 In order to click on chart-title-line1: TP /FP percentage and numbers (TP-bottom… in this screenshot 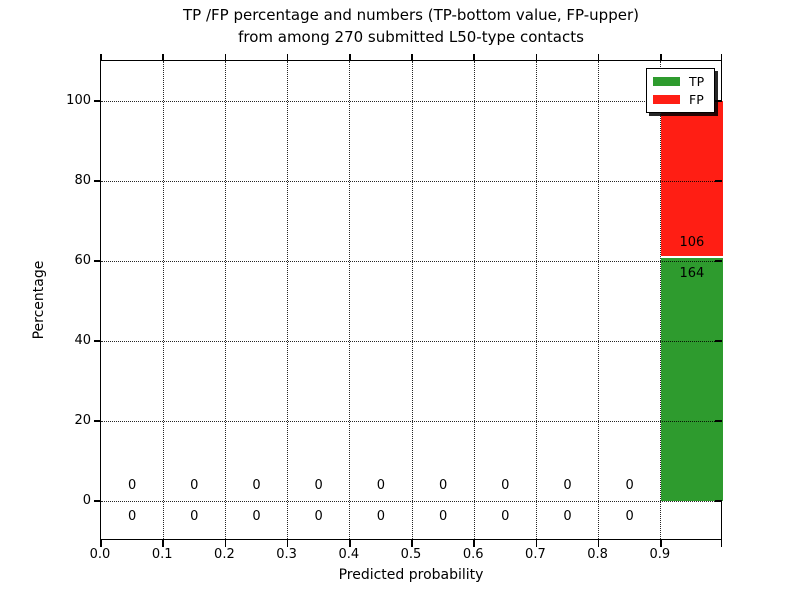, I will do `click(411, 15)`.